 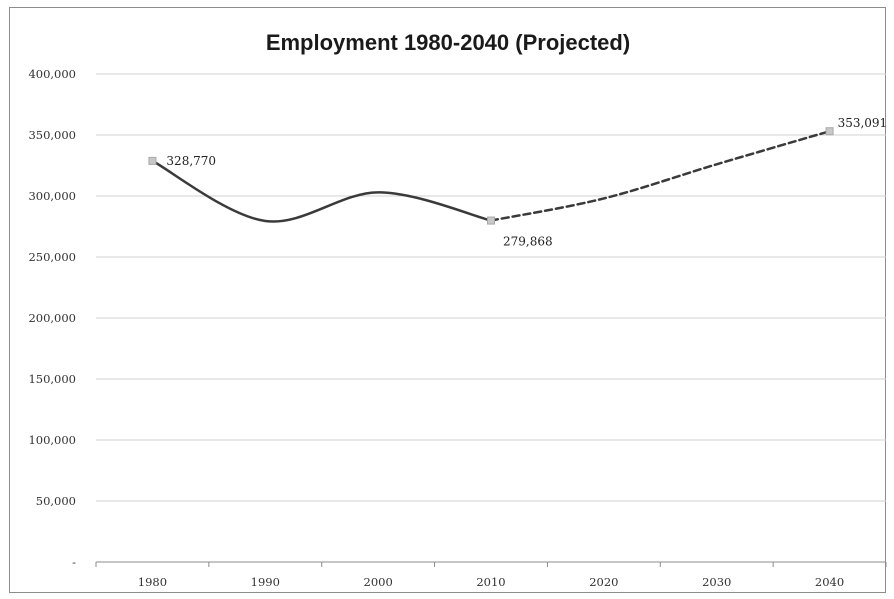 What do you see at coordinates (52, 257) in the screenshot?
I see `y-tick-label: 250,000` at bounding box center [52, 257].